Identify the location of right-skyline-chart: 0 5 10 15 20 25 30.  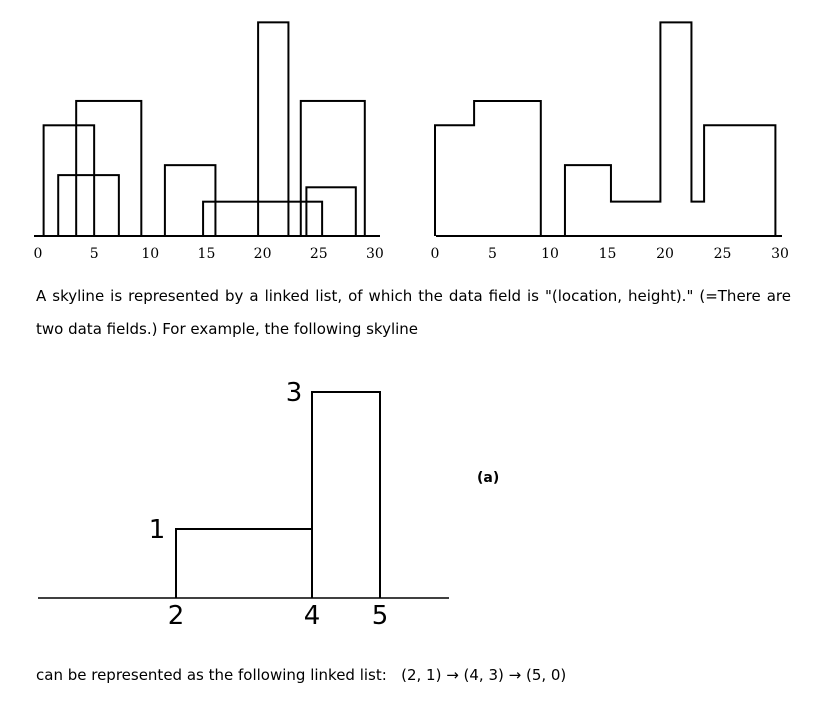
(610, 141).